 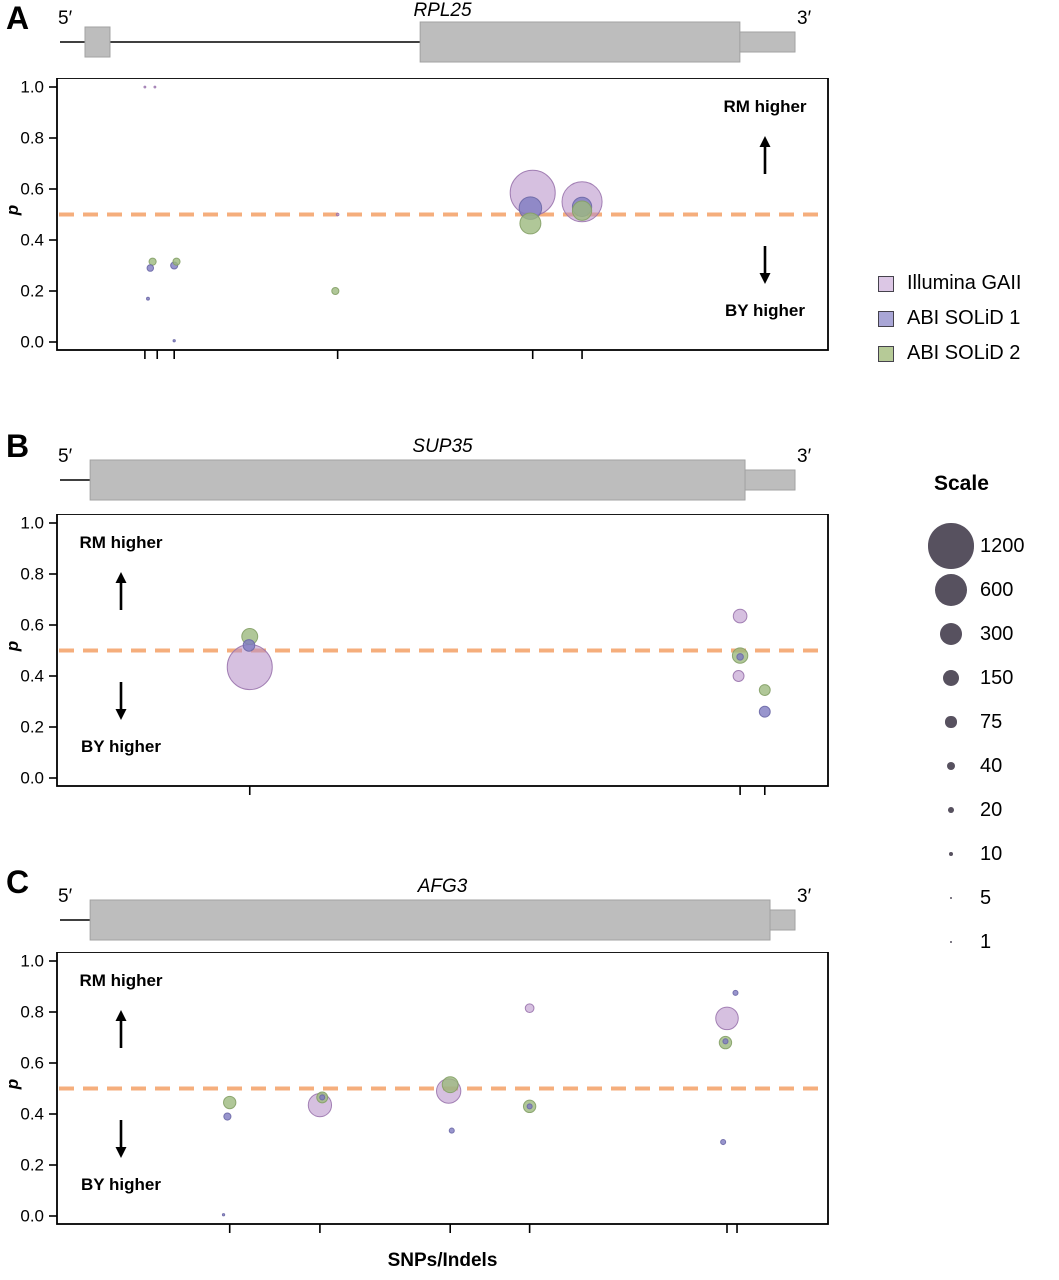 I want to click on legend-label: ABI SOLiD 2, so click(x=964, y=353).